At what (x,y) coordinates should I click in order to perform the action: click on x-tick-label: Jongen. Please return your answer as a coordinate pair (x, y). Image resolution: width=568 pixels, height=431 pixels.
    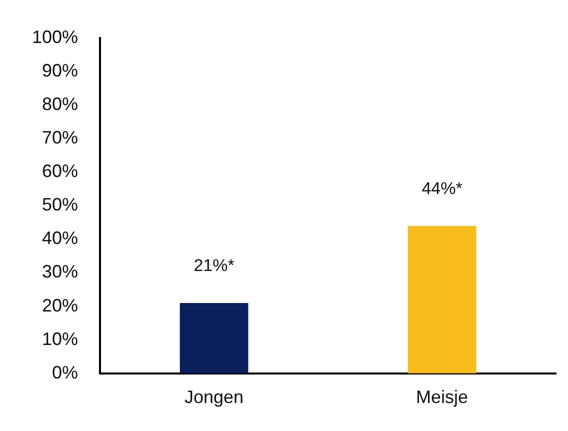
    Looking at the image, I should click on (214, 397).